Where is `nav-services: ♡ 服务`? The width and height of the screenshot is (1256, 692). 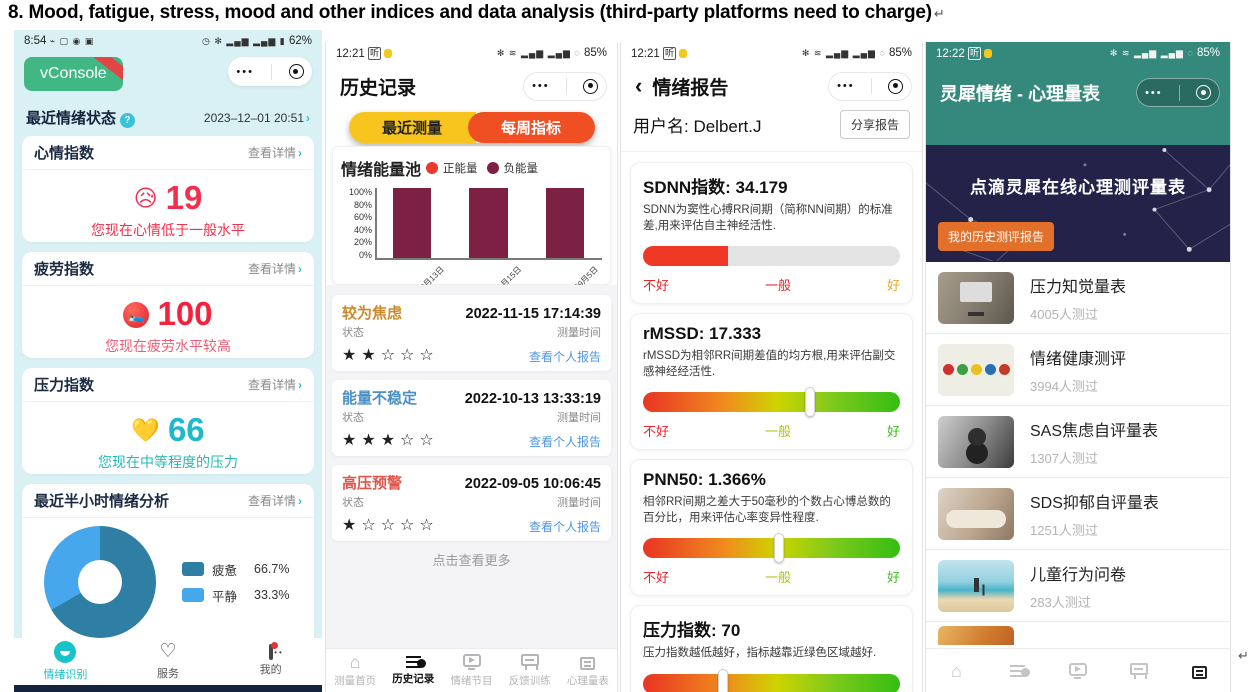 nav-services: ♡ 服务 is located at coordinates (168, 661).